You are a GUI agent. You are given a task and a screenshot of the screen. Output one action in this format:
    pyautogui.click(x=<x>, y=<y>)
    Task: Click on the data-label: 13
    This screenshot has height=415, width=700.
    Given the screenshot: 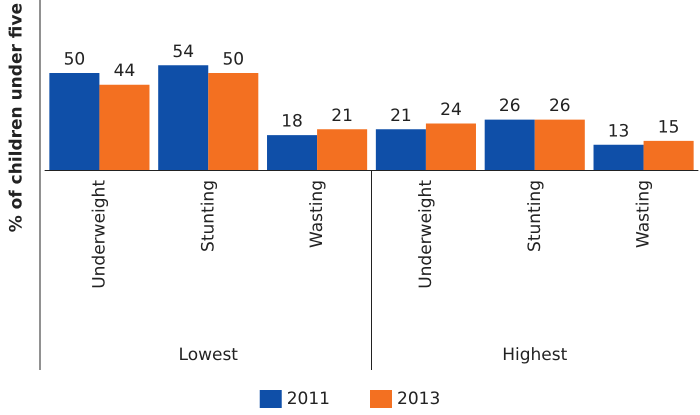 What is the action you would take?
    pyautogui.click(x=619, y=131)
    